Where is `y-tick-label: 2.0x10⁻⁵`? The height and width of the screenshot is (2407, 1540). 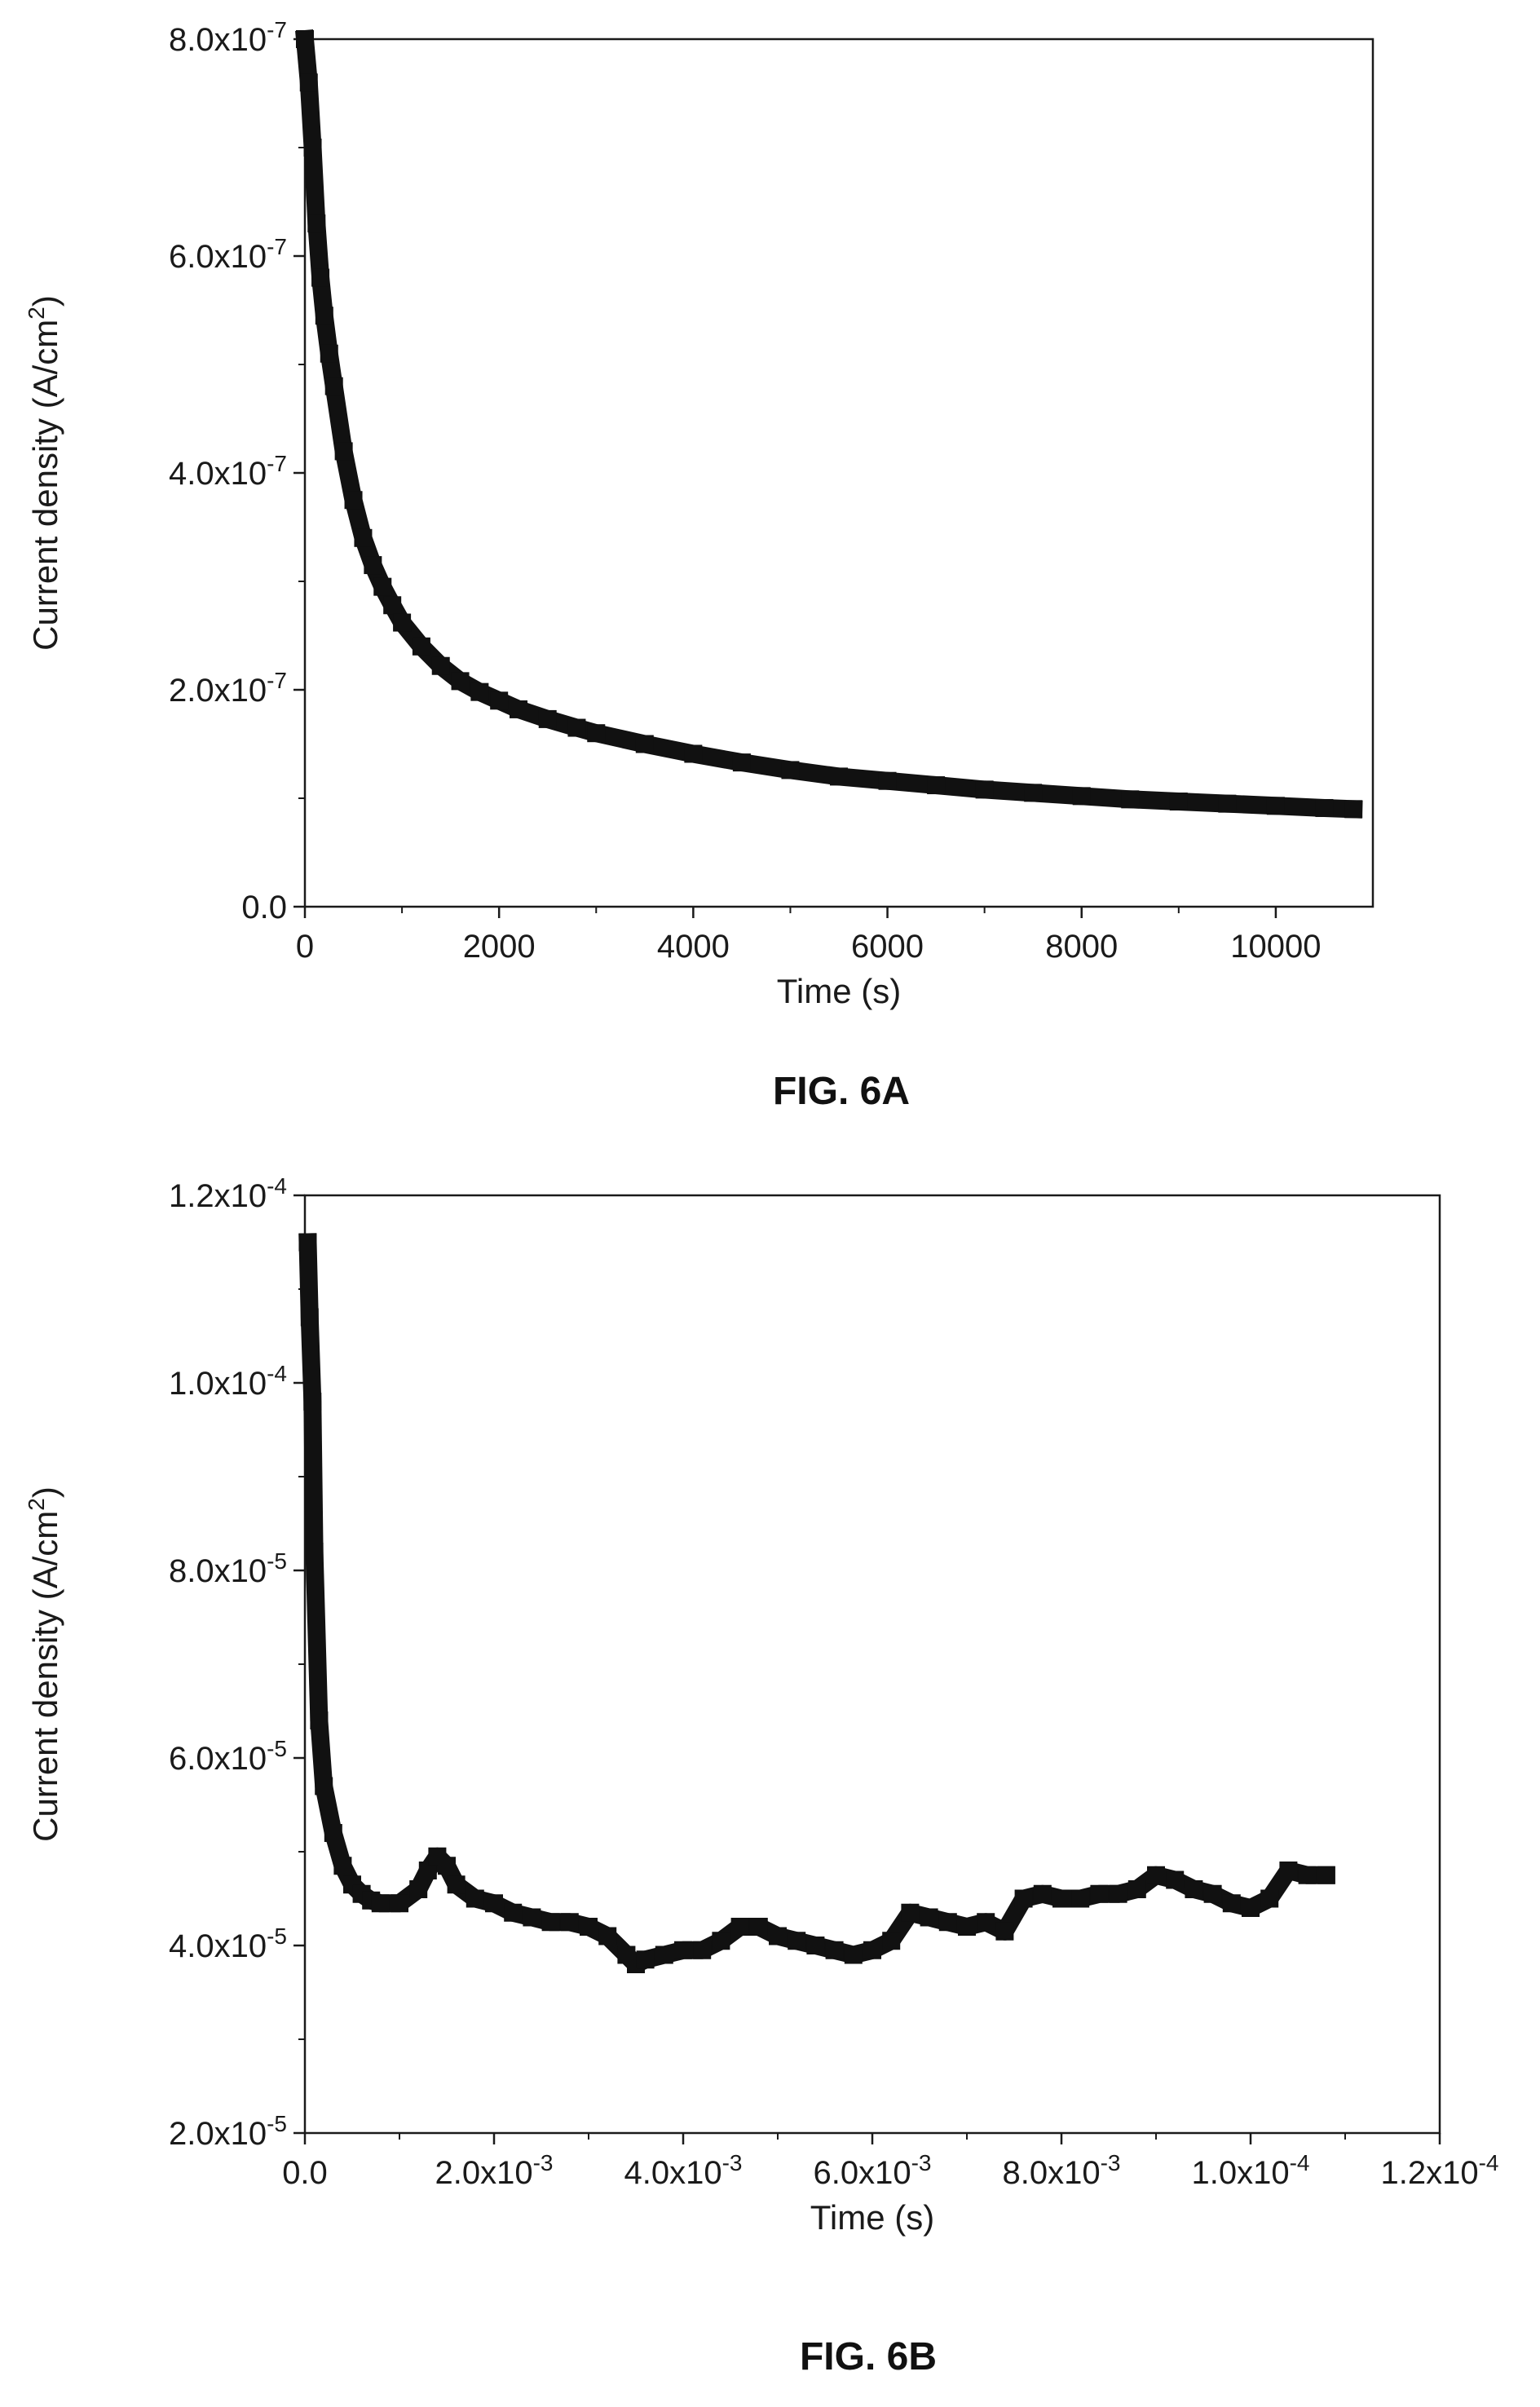
y-tick-label: 2.0x10⁻⁵ is located at coordinates (228, 2131).